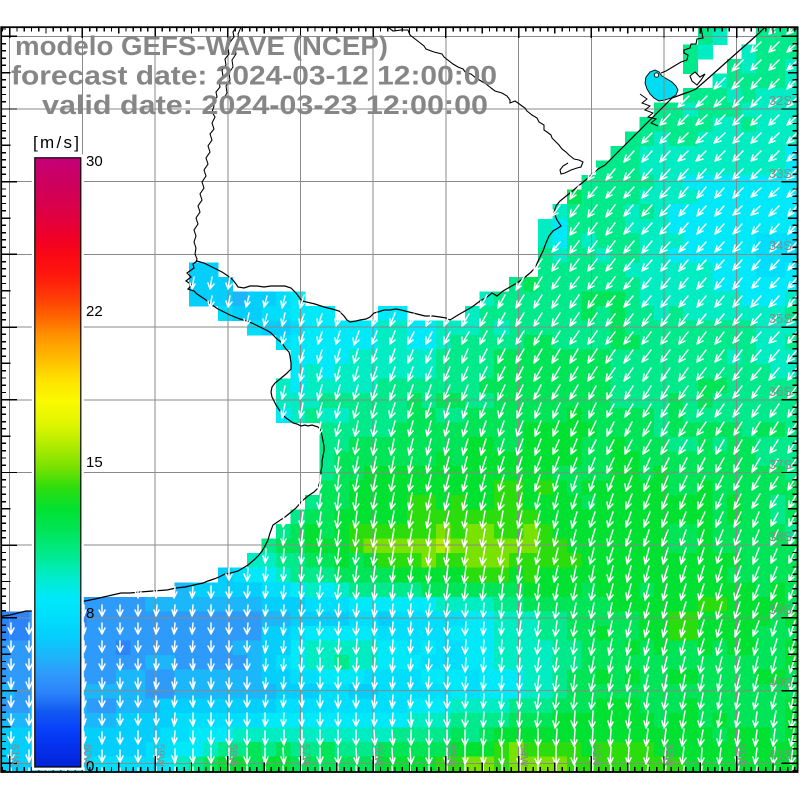 The image size is (800, 800). I want to click on svg-text: 35S, so click(780, 318).